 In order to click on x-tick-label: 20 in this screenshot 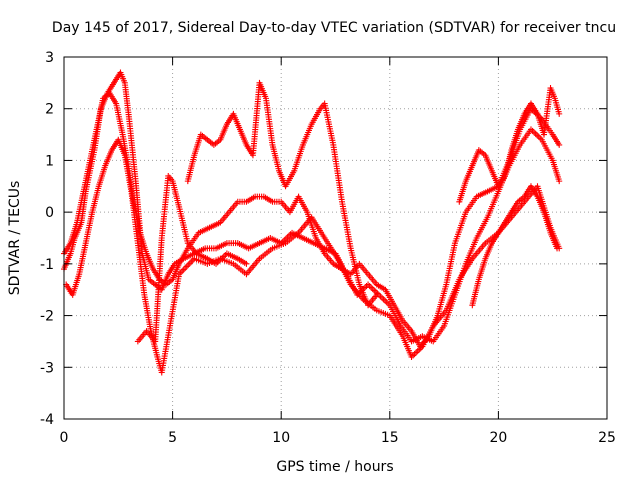, I will do `click(498, 438)`.